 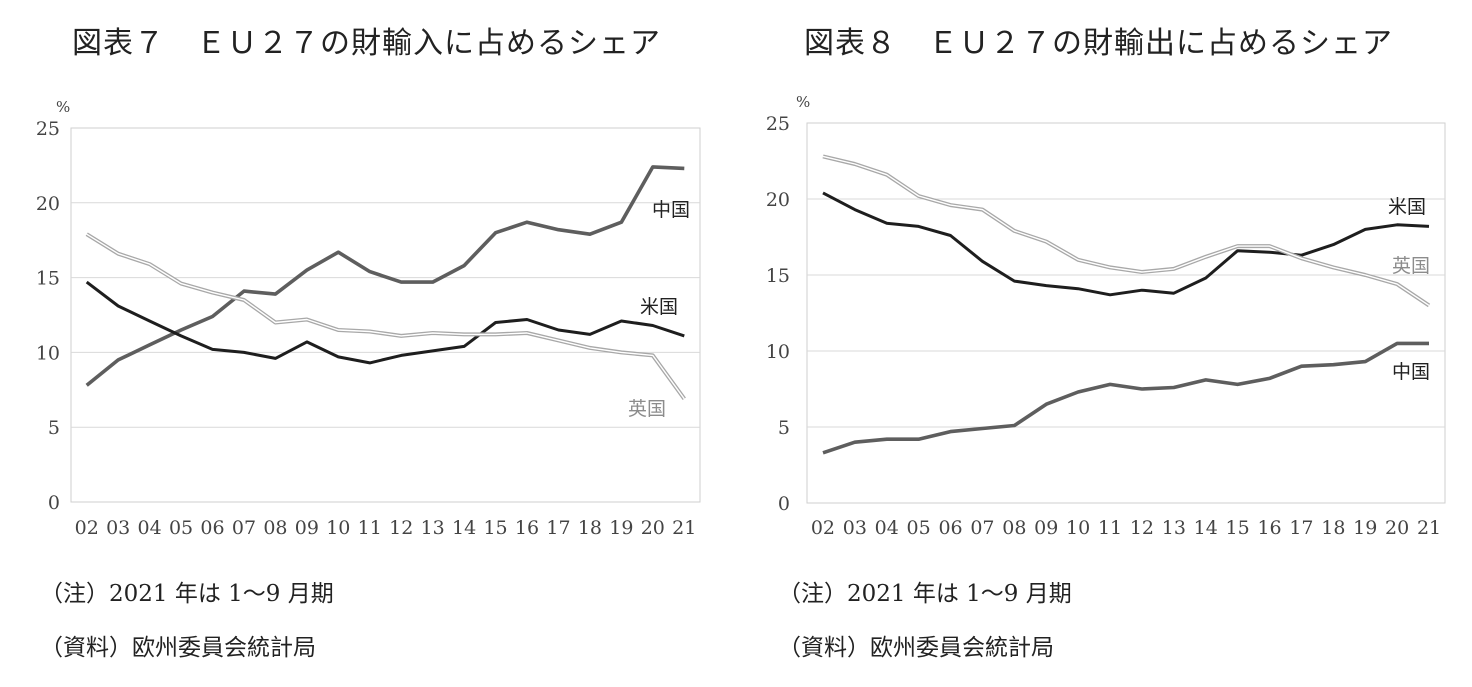 I want to click on y-tick-label: 20, so click(x=48, y=204).